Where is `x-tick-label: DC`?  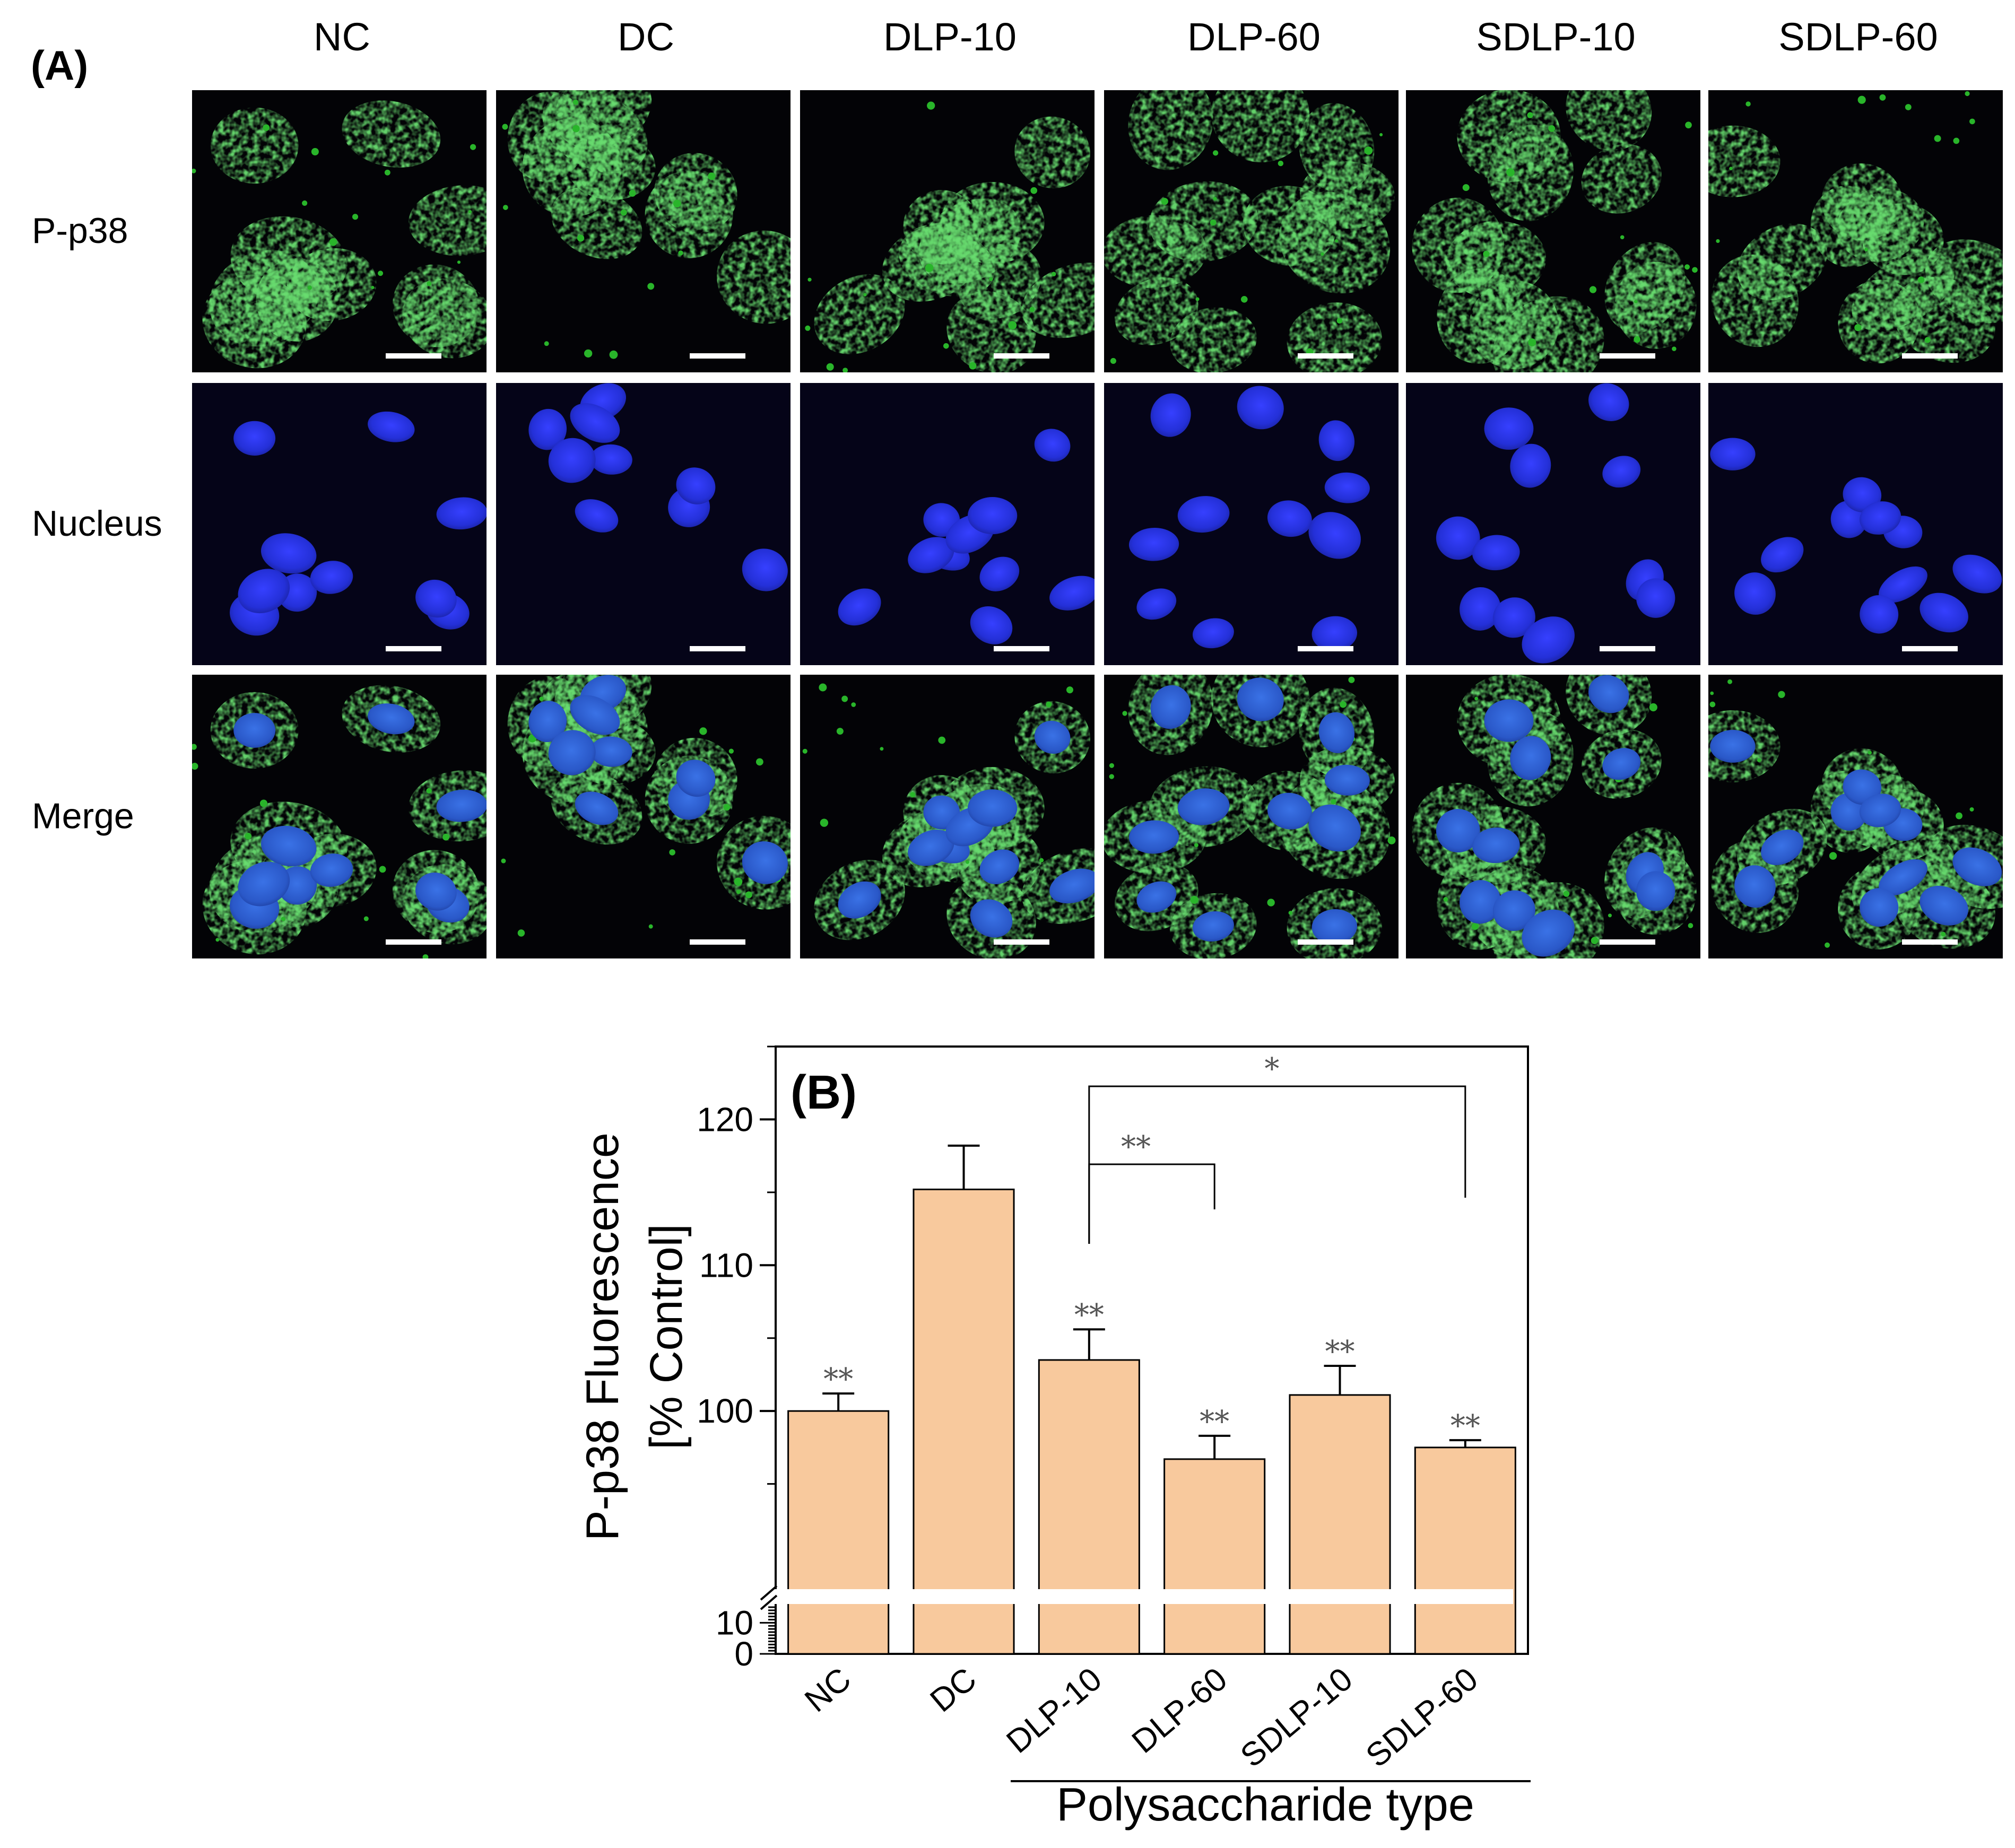
x-tick-label: DC is located at coordinates (954, 1690).